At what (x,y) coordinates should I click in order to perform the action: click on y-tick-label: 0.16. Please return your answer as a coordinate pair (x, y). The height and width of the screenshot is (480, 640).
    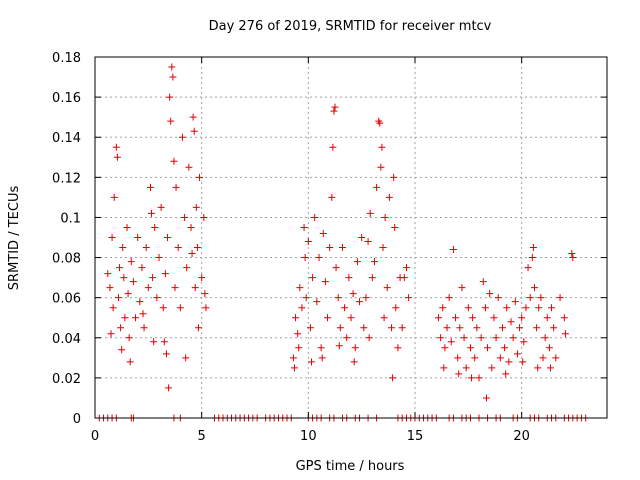
    Looking at the image, I should click on (66, 98).